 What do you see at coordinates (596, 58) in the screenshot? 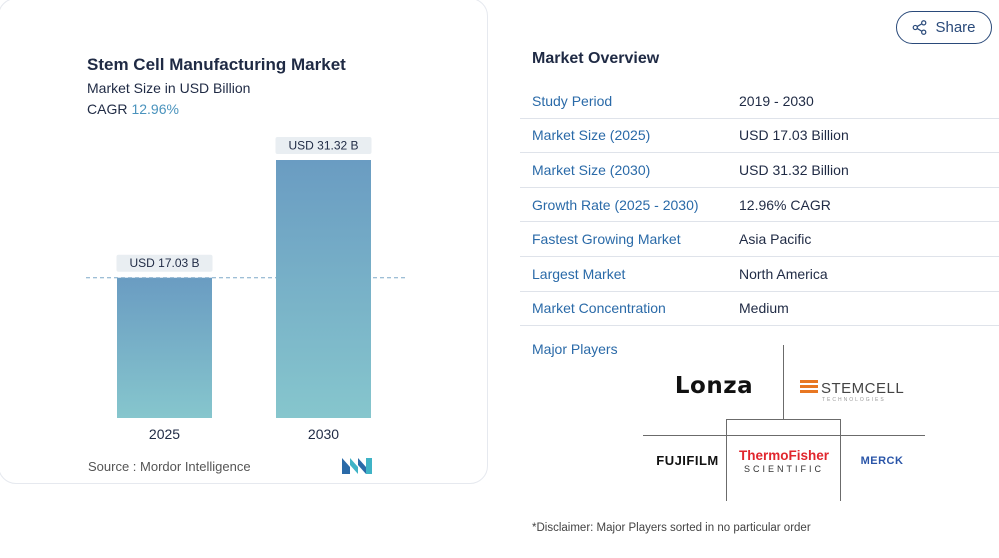
I see `overview-title: Market Overview` at bounding box center [596, 58].